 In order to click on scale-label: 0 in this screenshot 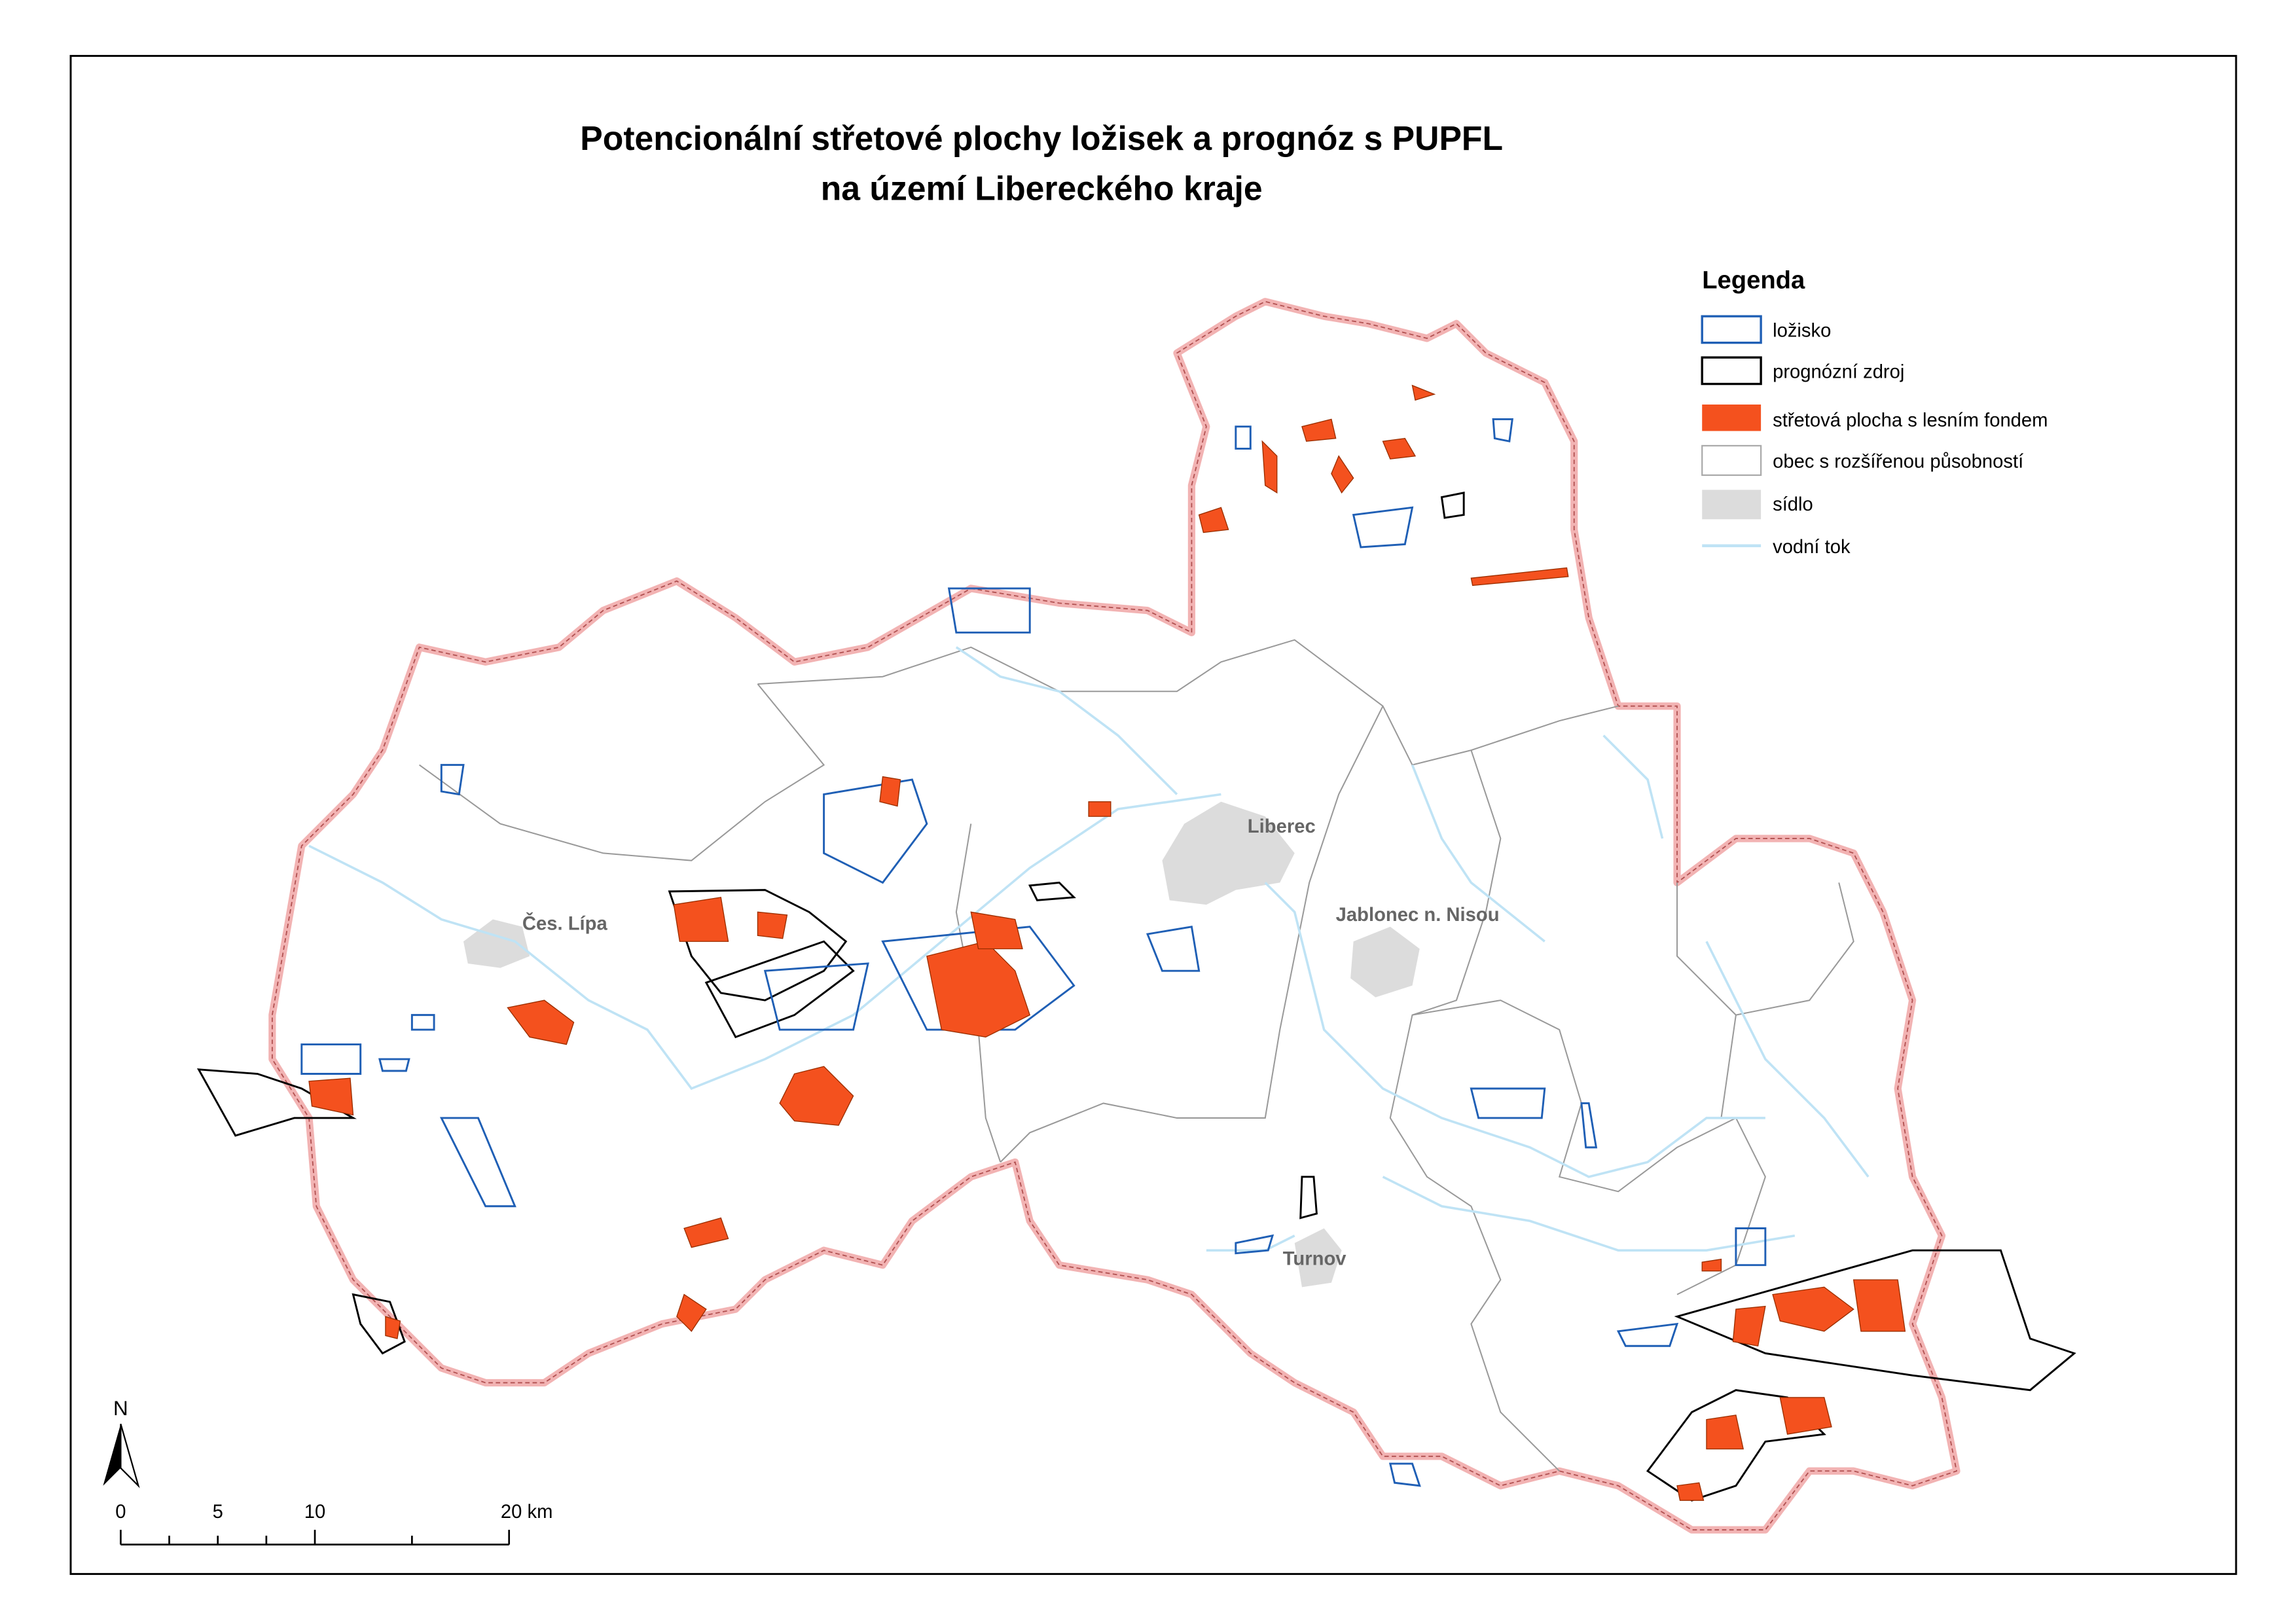, I will do `click(121, 1512)`.